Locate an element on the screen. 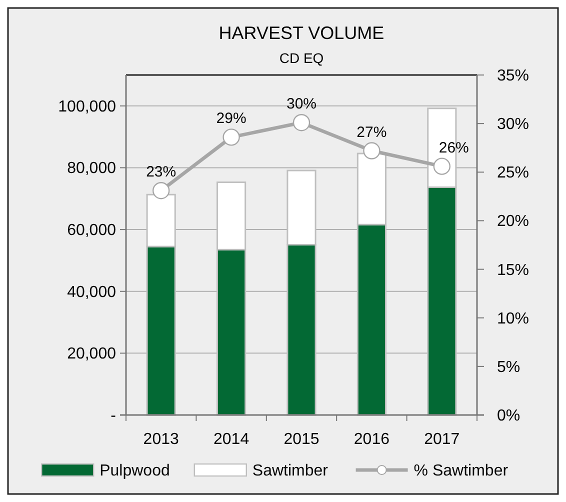 The width and height of the screenshot is (566, 502). y2-tick-label: 10% is located at coordinates (513, 319).